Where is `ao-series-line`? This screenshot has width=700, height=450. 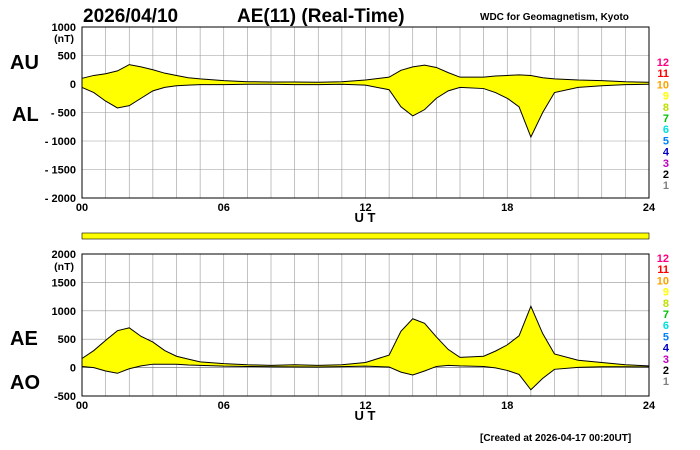 ao-series-line is located at coordinates (365, 377).